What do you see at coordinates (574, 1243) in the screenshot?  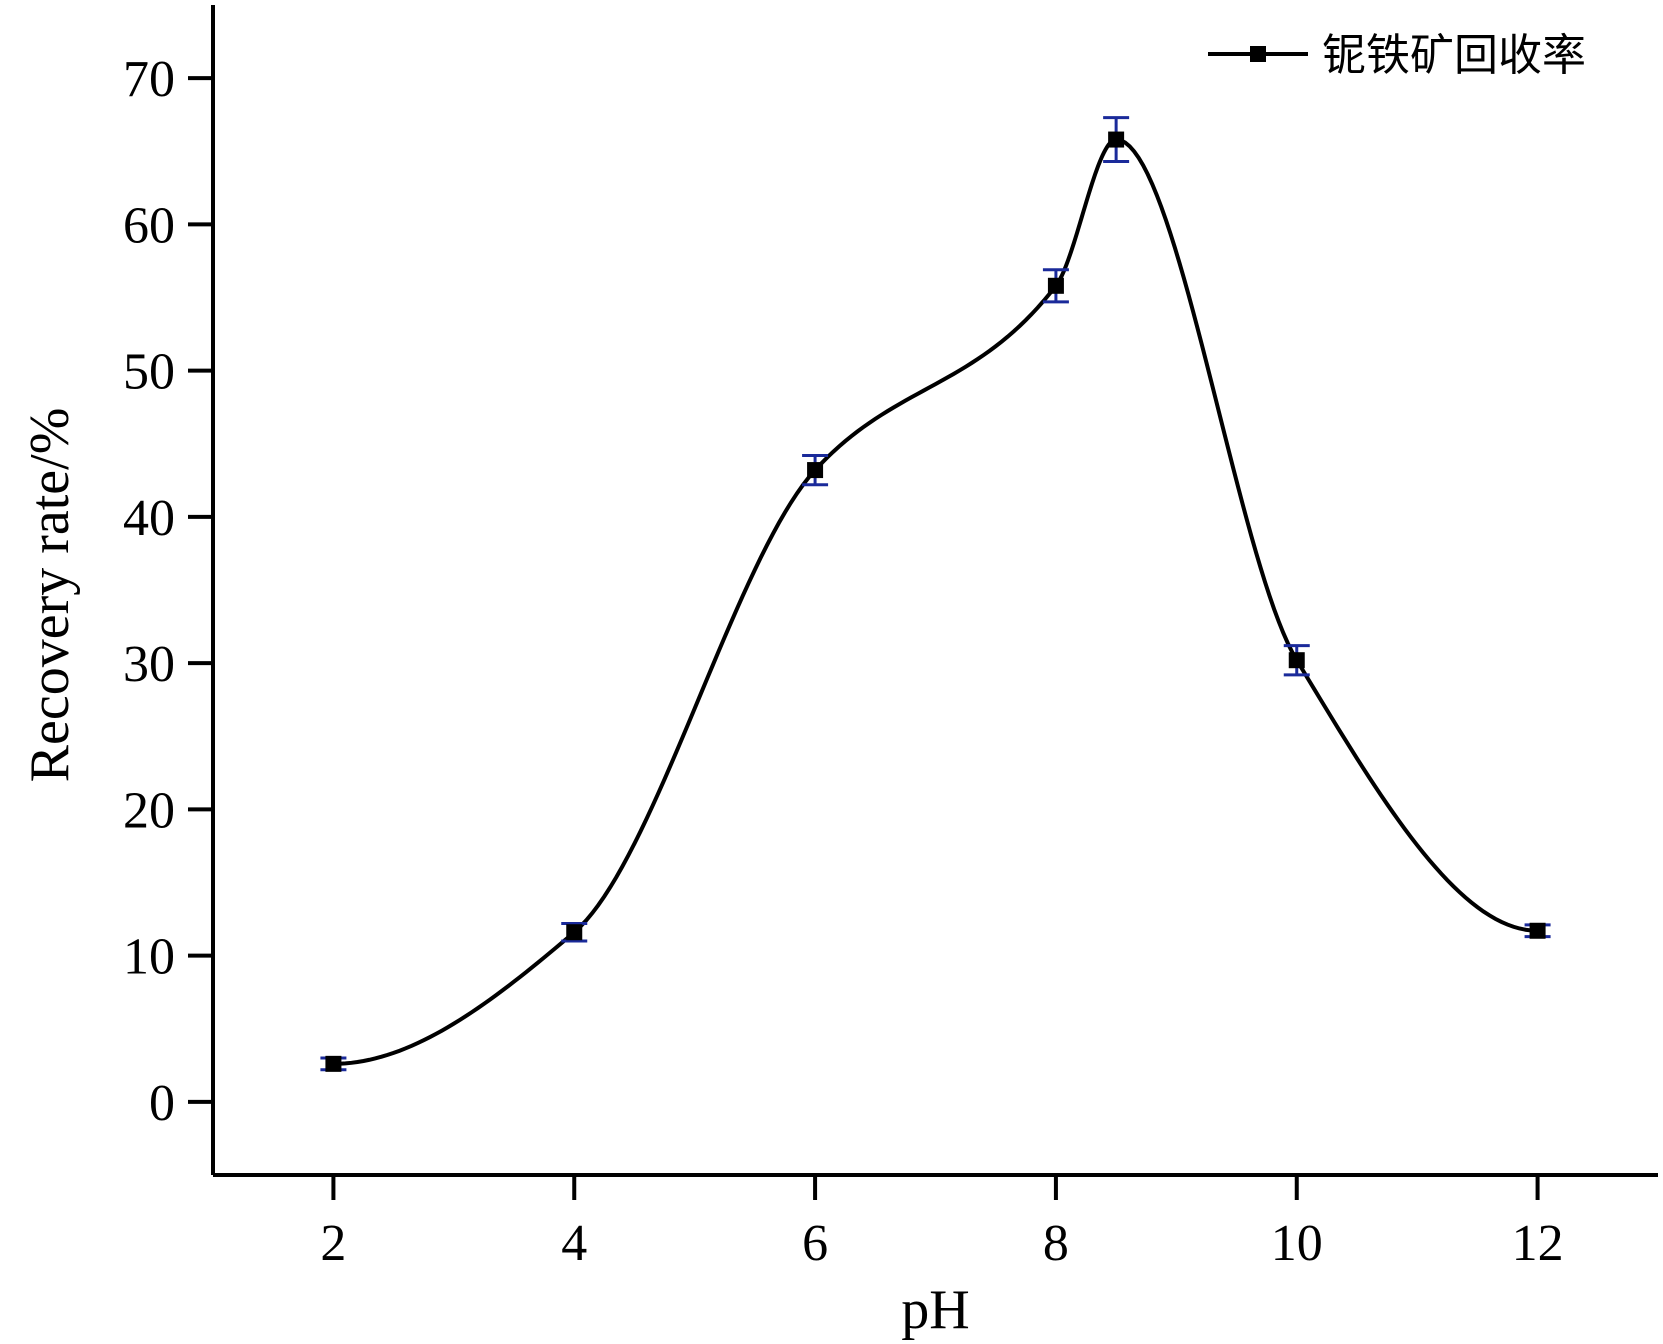 I see `x-tick-label: 4` at bounding box center [574, 1243].